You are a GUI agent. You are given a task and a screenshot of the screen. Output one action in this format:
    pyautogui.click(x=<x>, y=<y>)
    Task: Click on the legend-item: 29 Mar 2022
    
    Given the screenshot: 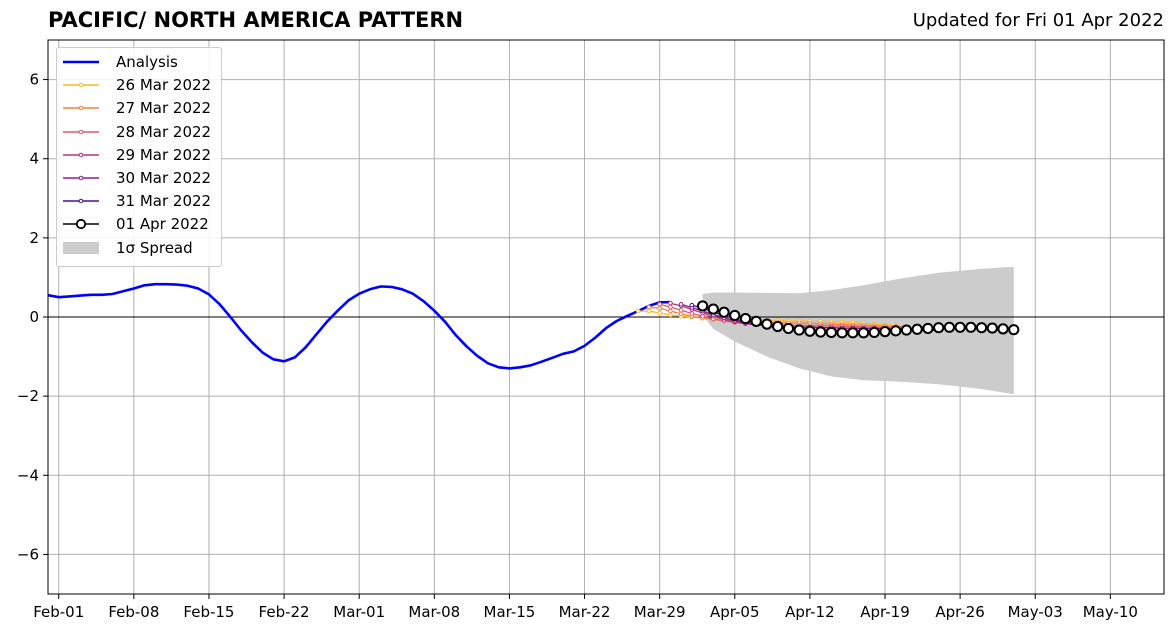 What is the action you would take?
    pyautogui.click(x=141, y=155)
    